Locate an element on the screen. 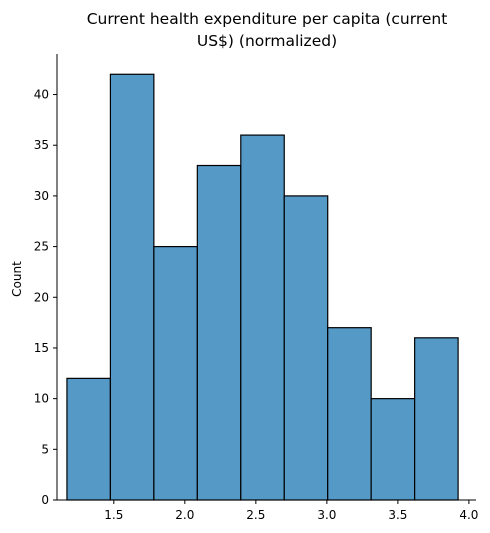 This screenshot has width=490, height=533. chart-title-line-2: US$) (normalized) is located at coordinates (267, 41).